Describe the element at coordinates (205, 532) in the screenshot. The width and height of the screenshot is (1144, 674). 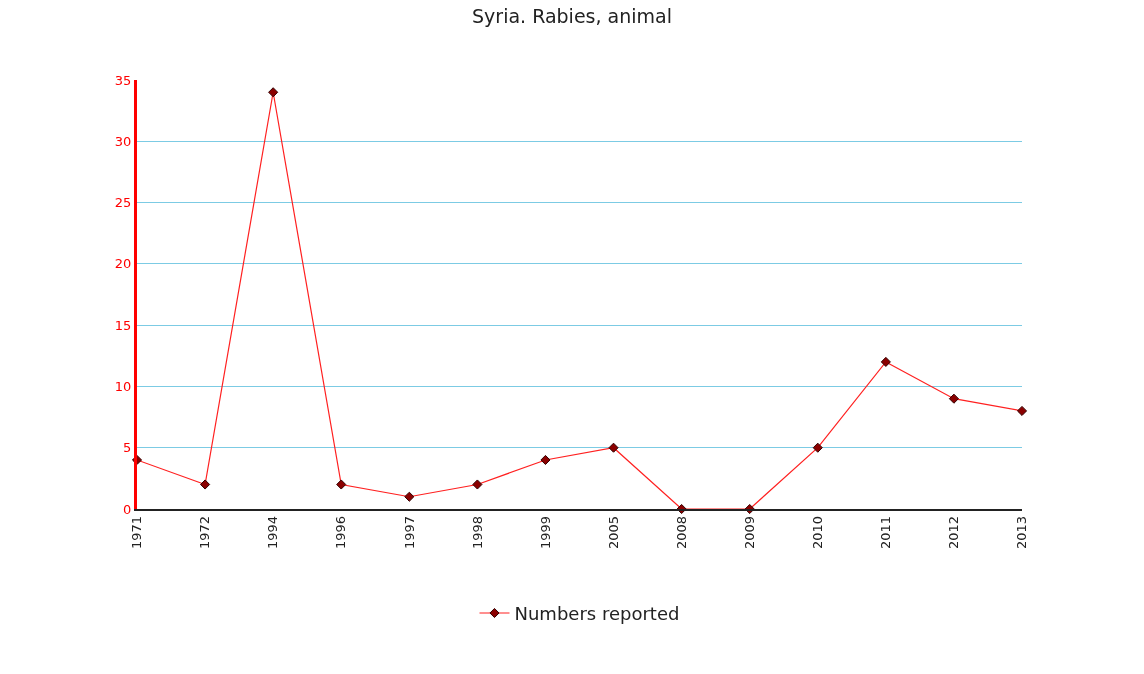
I see `x-tick-label: 1972` at that location.